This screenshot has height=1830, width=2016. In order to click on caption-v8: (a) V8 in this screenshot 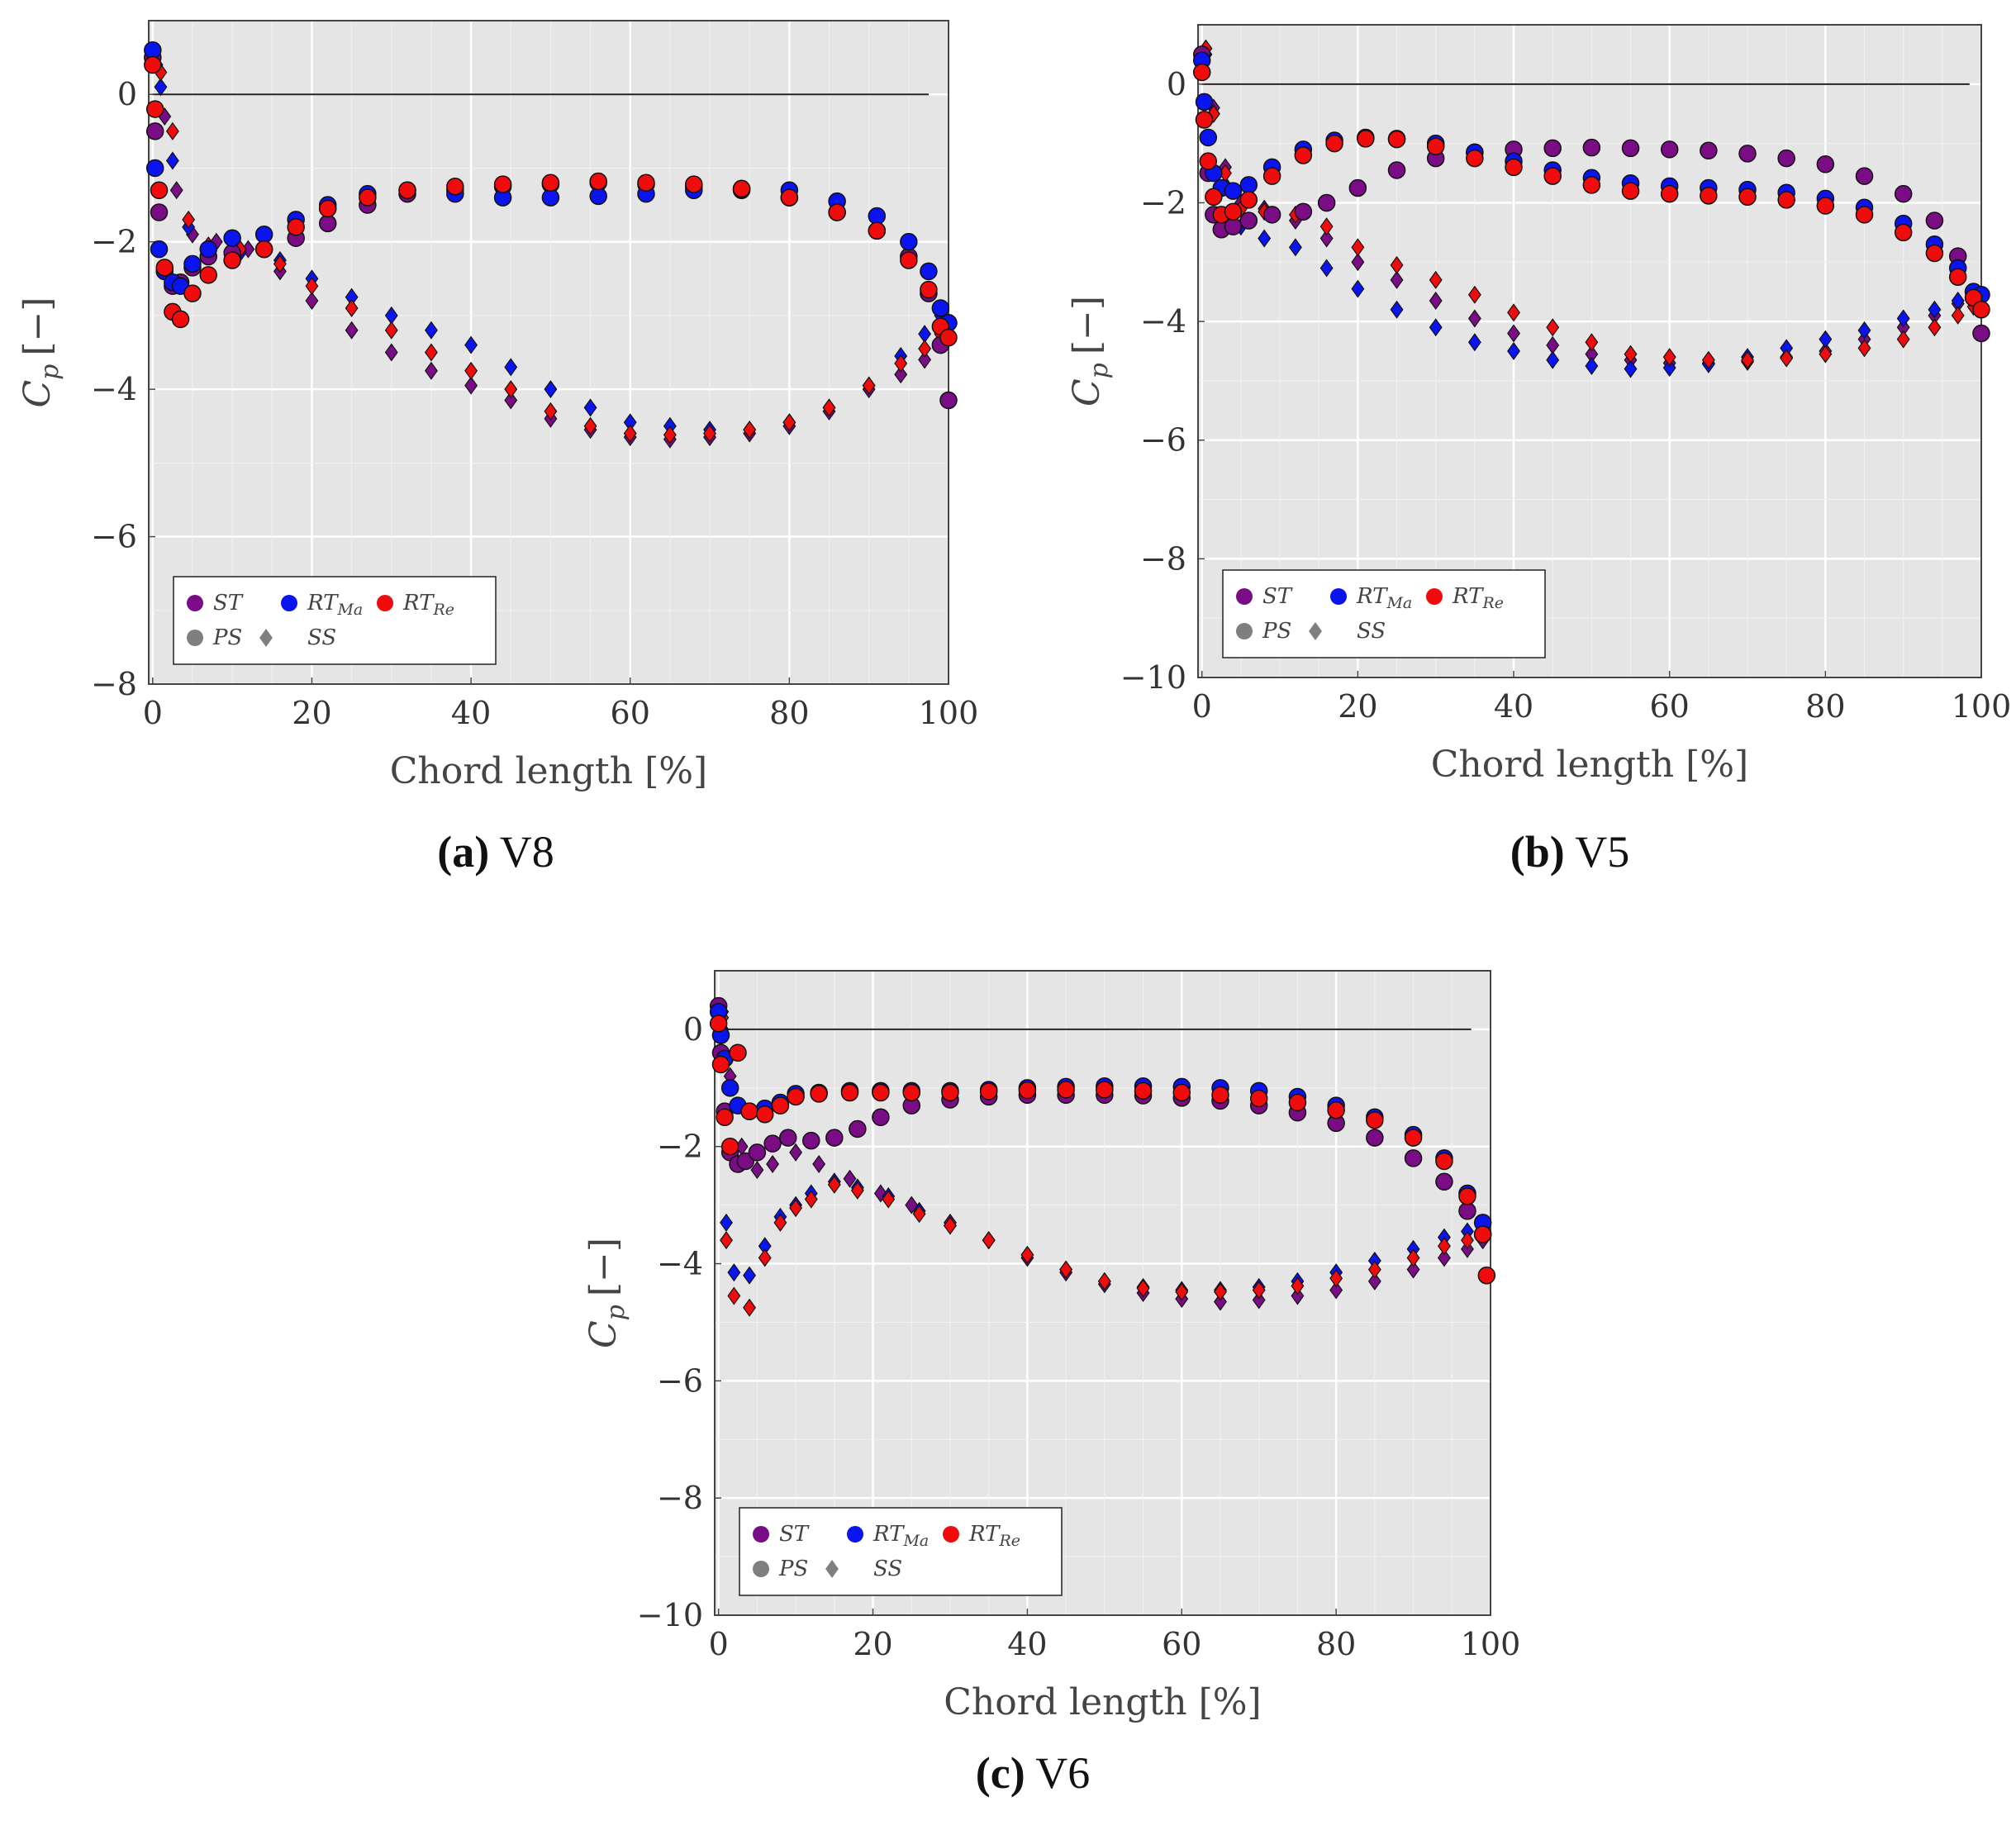, I will do `click(496, 851)`.